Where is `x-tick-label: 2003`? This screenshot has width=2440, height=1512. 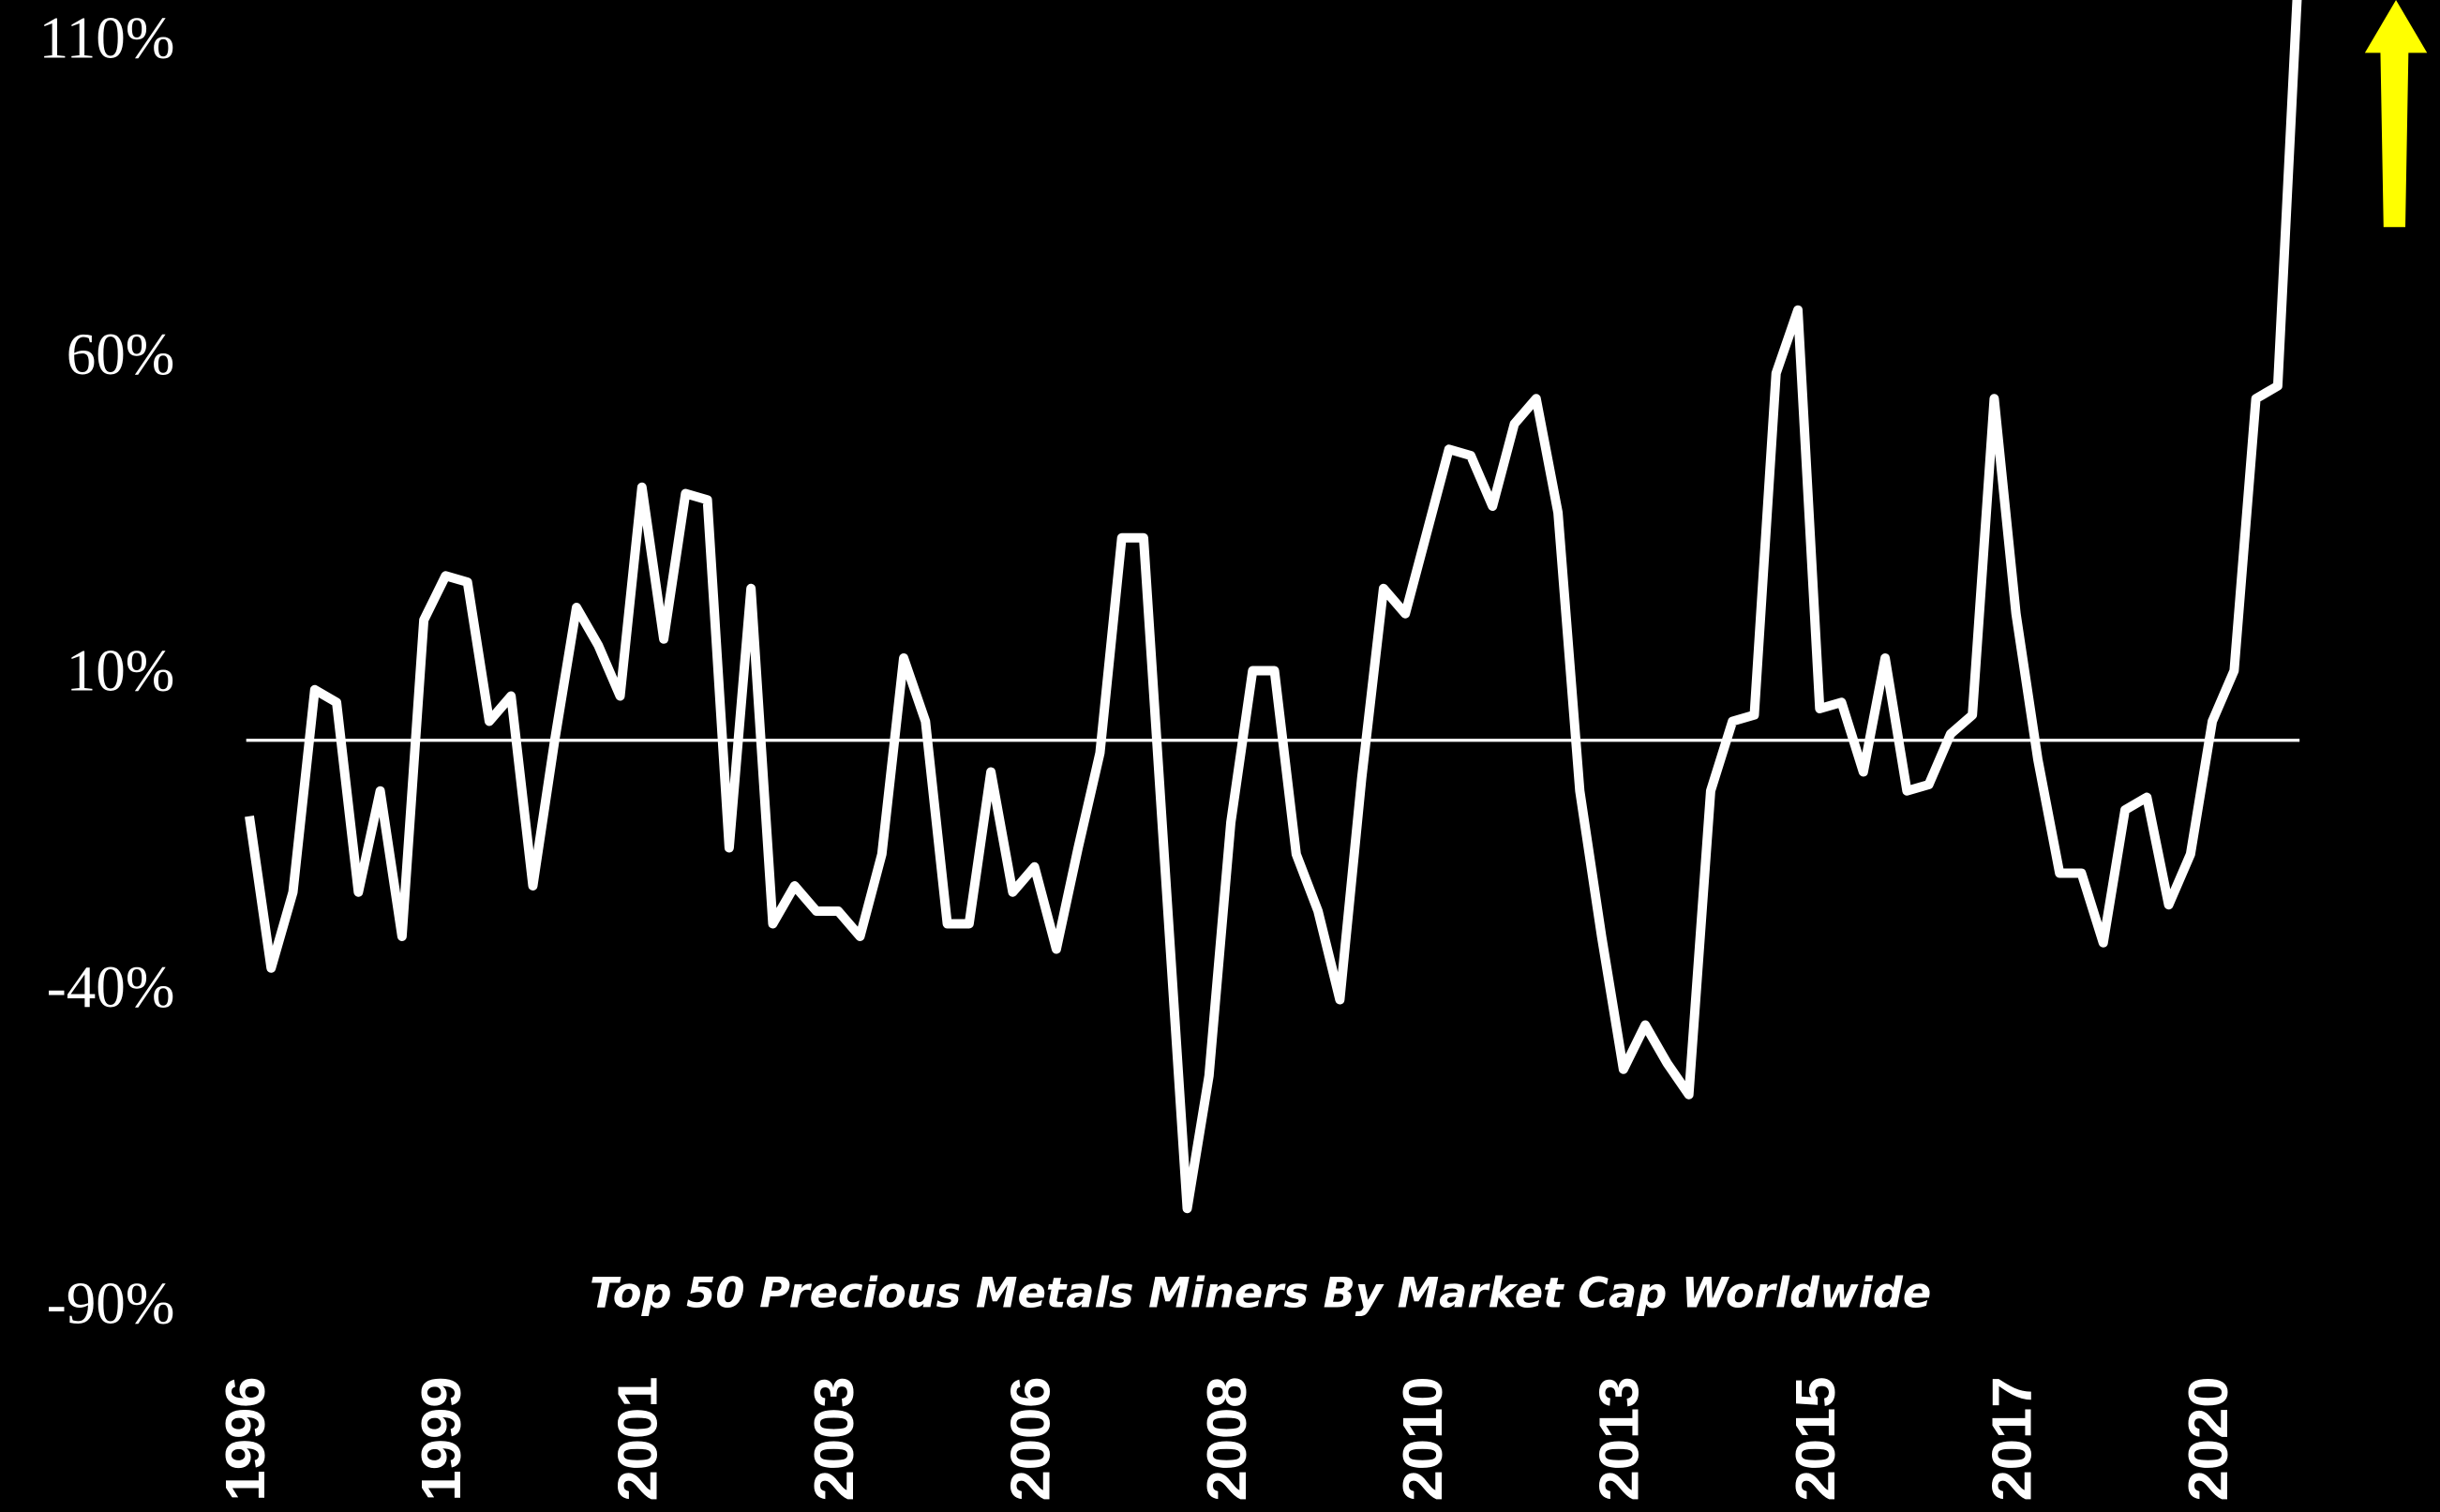
x-tick-label: 2003 is located at coordinates (833, 1439).